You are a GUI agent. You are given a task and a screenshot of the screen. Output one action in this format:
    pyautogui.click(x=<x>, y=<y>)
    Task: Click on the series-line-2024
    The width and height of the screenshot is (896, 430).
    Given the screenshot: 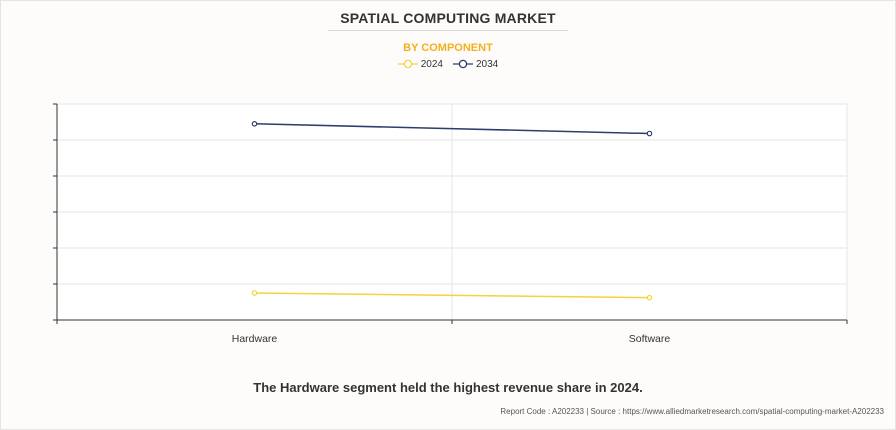 What is the action you would take?
    pyautogui.click(x=452, y=295)
    